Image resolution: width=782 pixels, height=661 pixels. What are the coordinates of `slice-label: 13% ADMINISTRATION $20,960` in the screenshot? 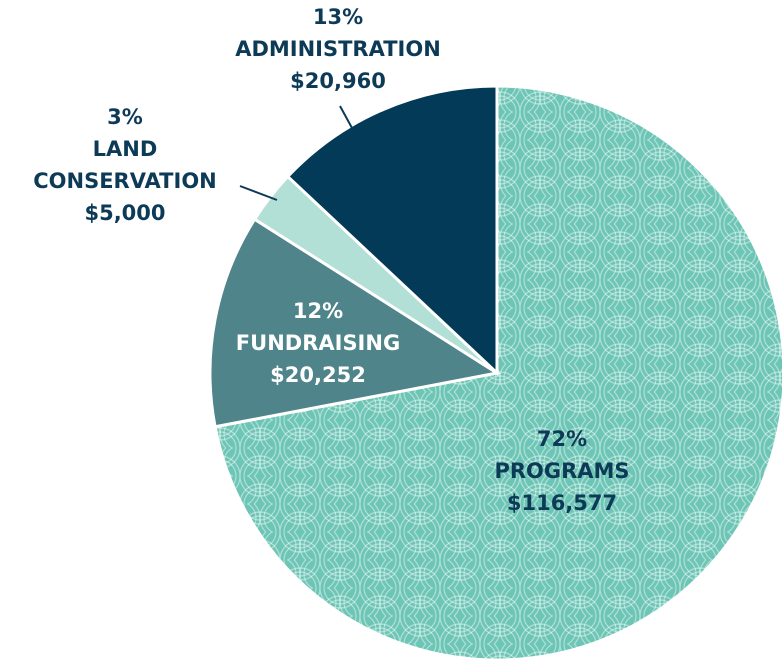 It's located at (338, 49).